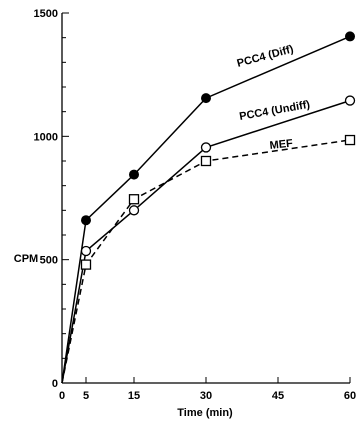 The height and width of the screenshot is (424, 358). I want to click on x-tick-label: 15, so click(134, 396).